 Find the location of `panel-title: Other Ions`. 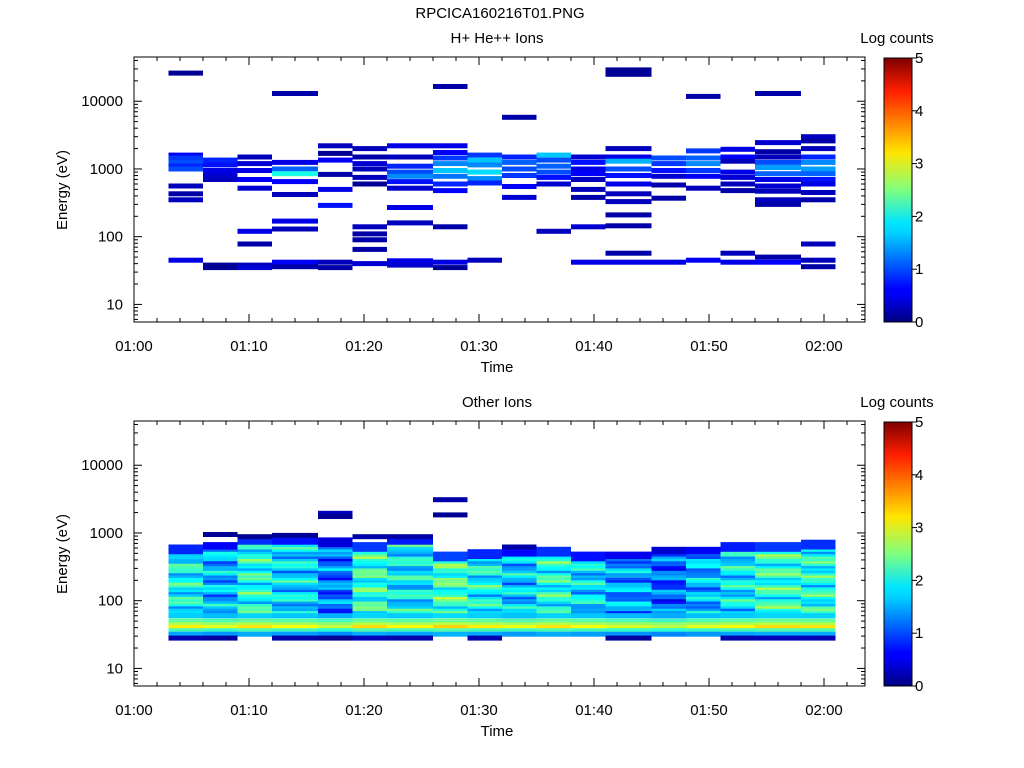

panel-title: Other Ions is located at coordinates (497, 402).